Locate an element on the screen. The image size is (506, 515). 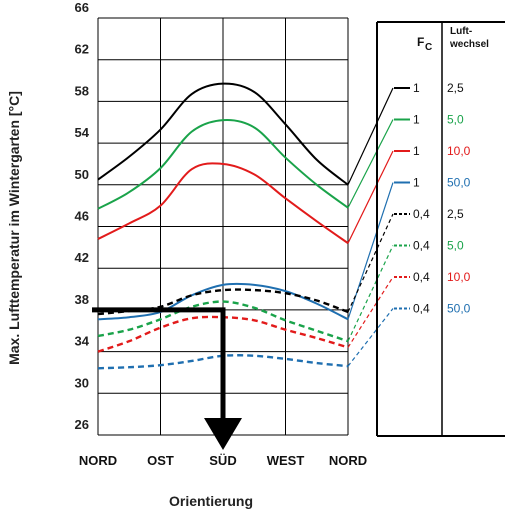
reading-arrow is located at coordinates (167, 378).